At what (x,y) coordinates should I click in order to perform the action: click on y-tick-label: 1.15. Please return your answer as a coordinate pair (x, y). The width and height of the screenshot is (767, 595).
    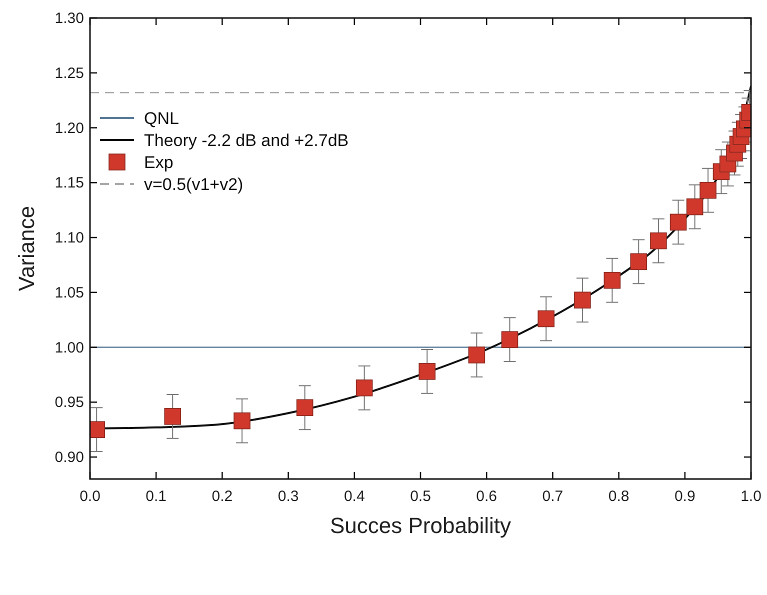
    Looking at the image, I should click on (69, 183).